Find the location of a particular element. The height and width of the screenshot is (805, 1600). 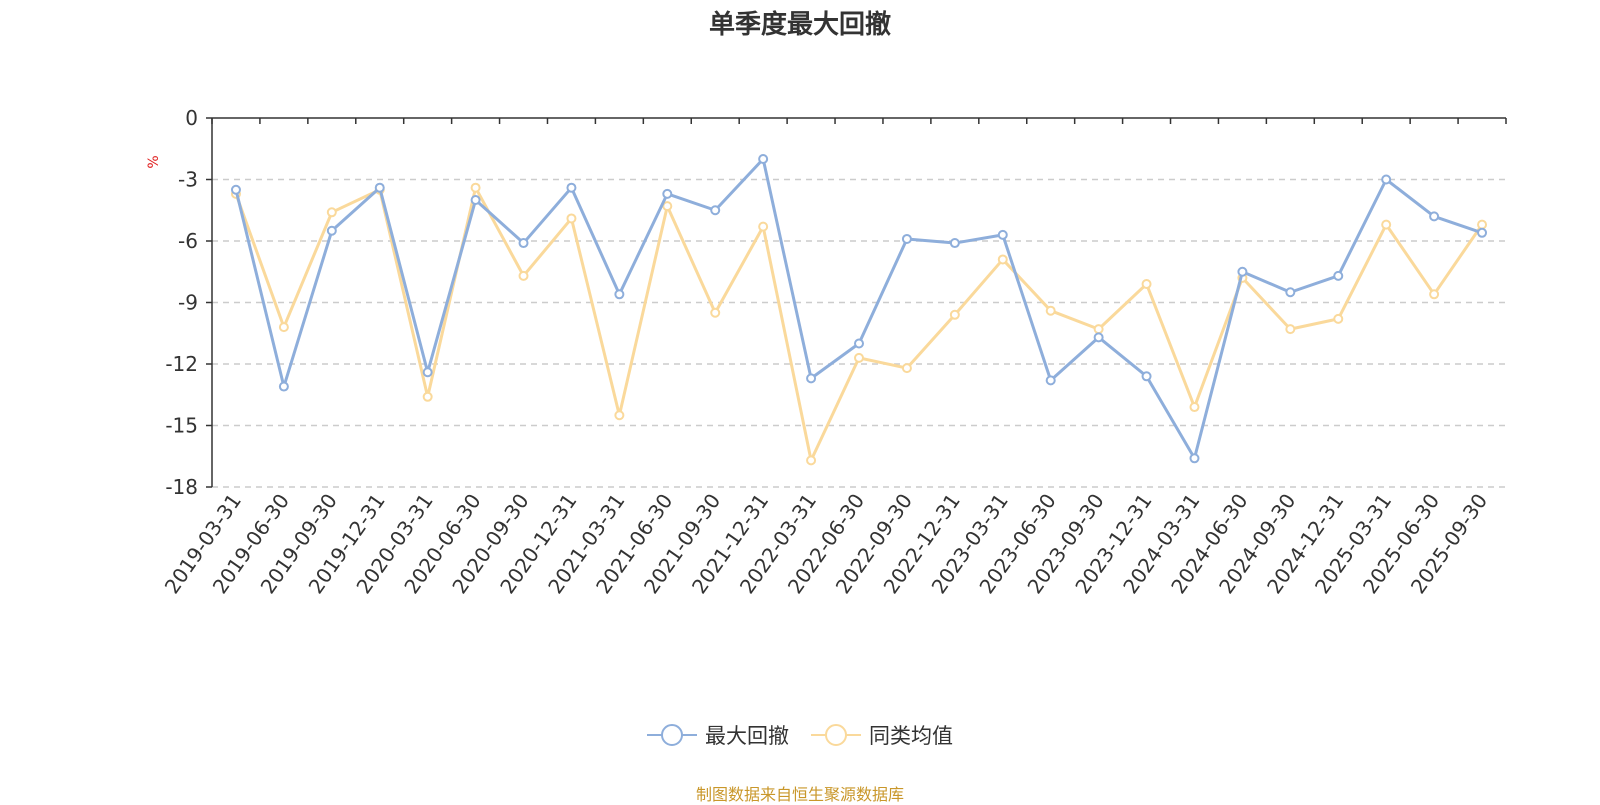

chart-title: 单季度最大回撤 is located at coordinates (799, 25).